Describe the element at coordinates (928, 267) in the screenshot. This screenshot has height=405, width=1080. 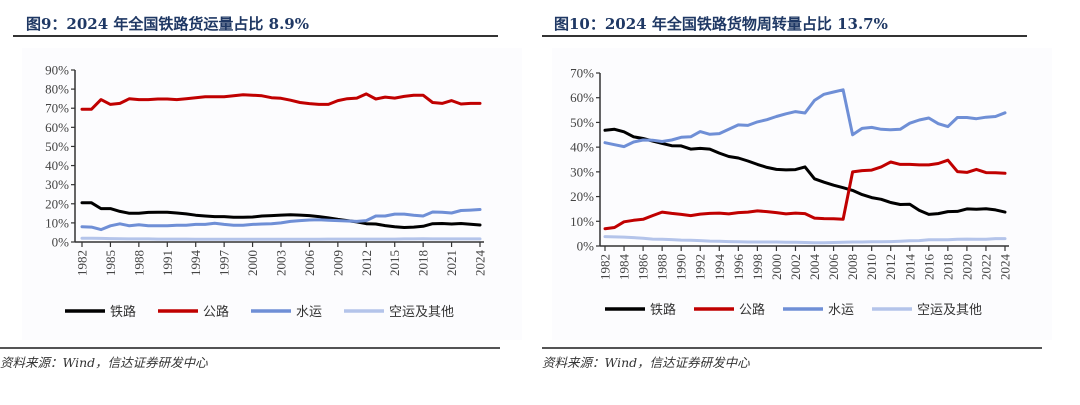
I see `x-tick-label: 2016` at that location.